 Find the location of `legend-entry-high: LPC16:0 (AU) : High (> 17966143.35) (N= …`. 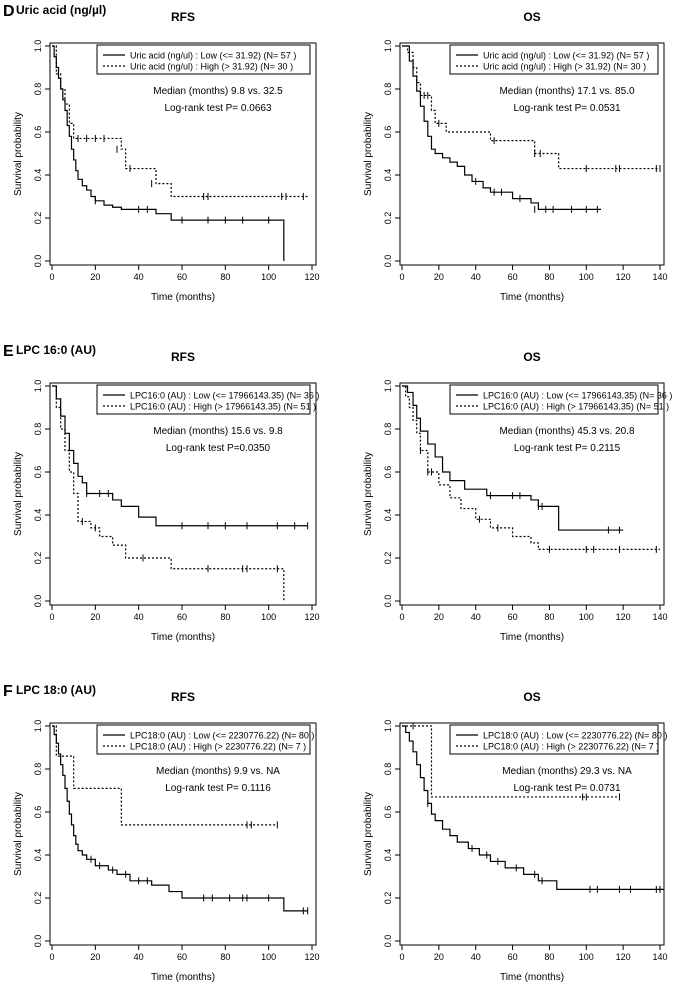

legend-entry-high: LPC16:0 (AU) : High (> 17966143.35) (N= … is located at coordinates (576, 407).